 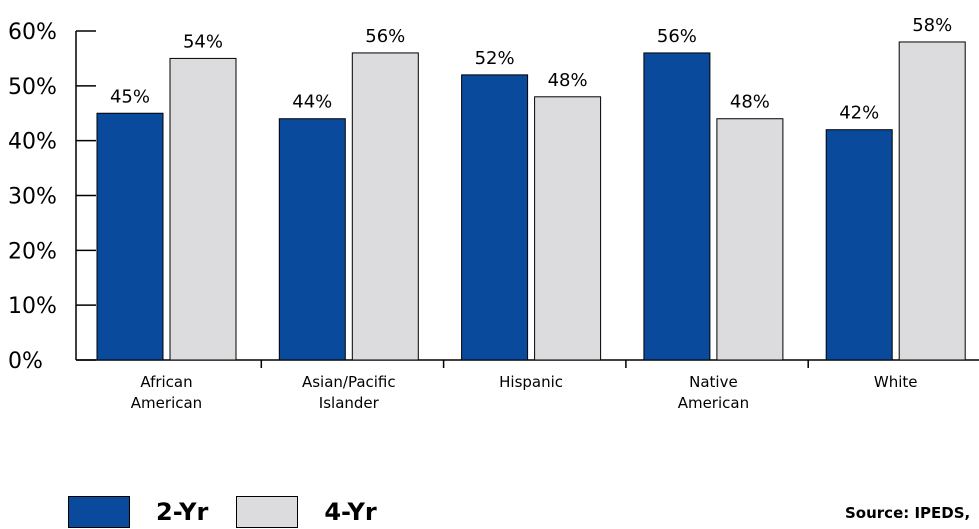 I want to click on data-label: 52%, so click(x=495, y=58).